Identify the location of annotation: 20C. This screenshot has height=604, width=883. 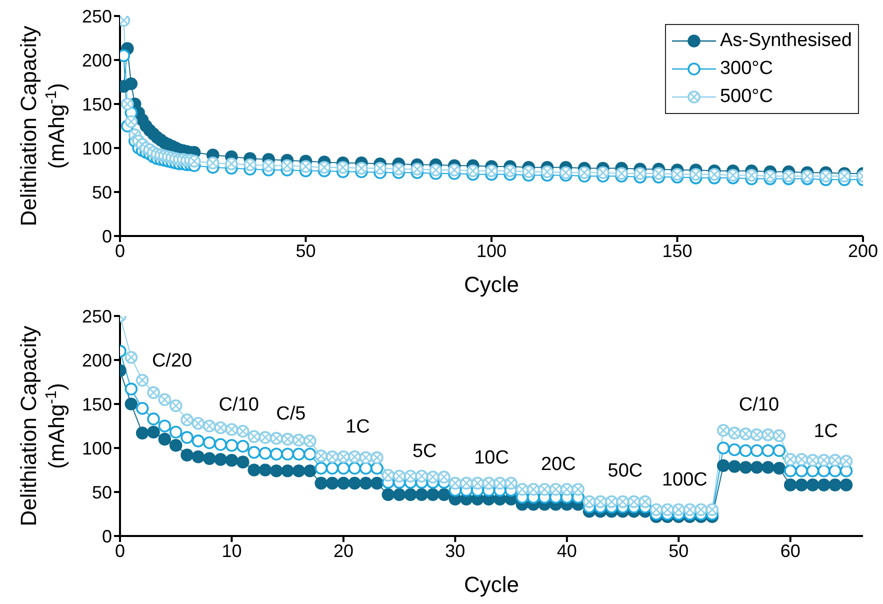
(558, 464).